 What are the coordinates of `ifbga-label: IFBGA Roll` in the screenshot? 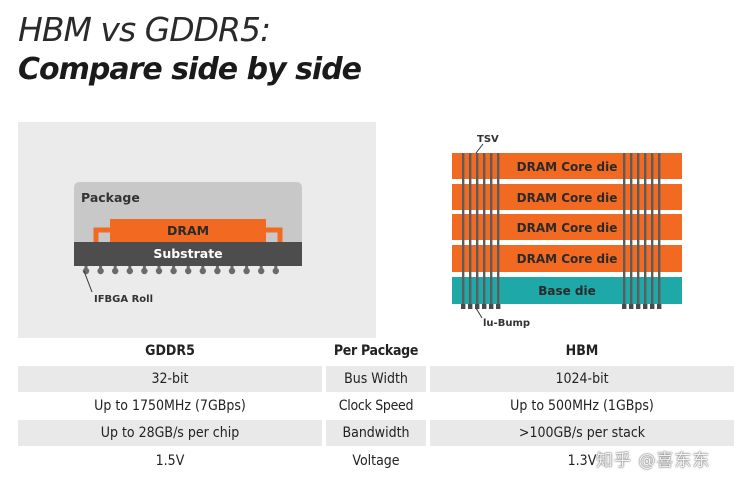 It's located at (123, 299).